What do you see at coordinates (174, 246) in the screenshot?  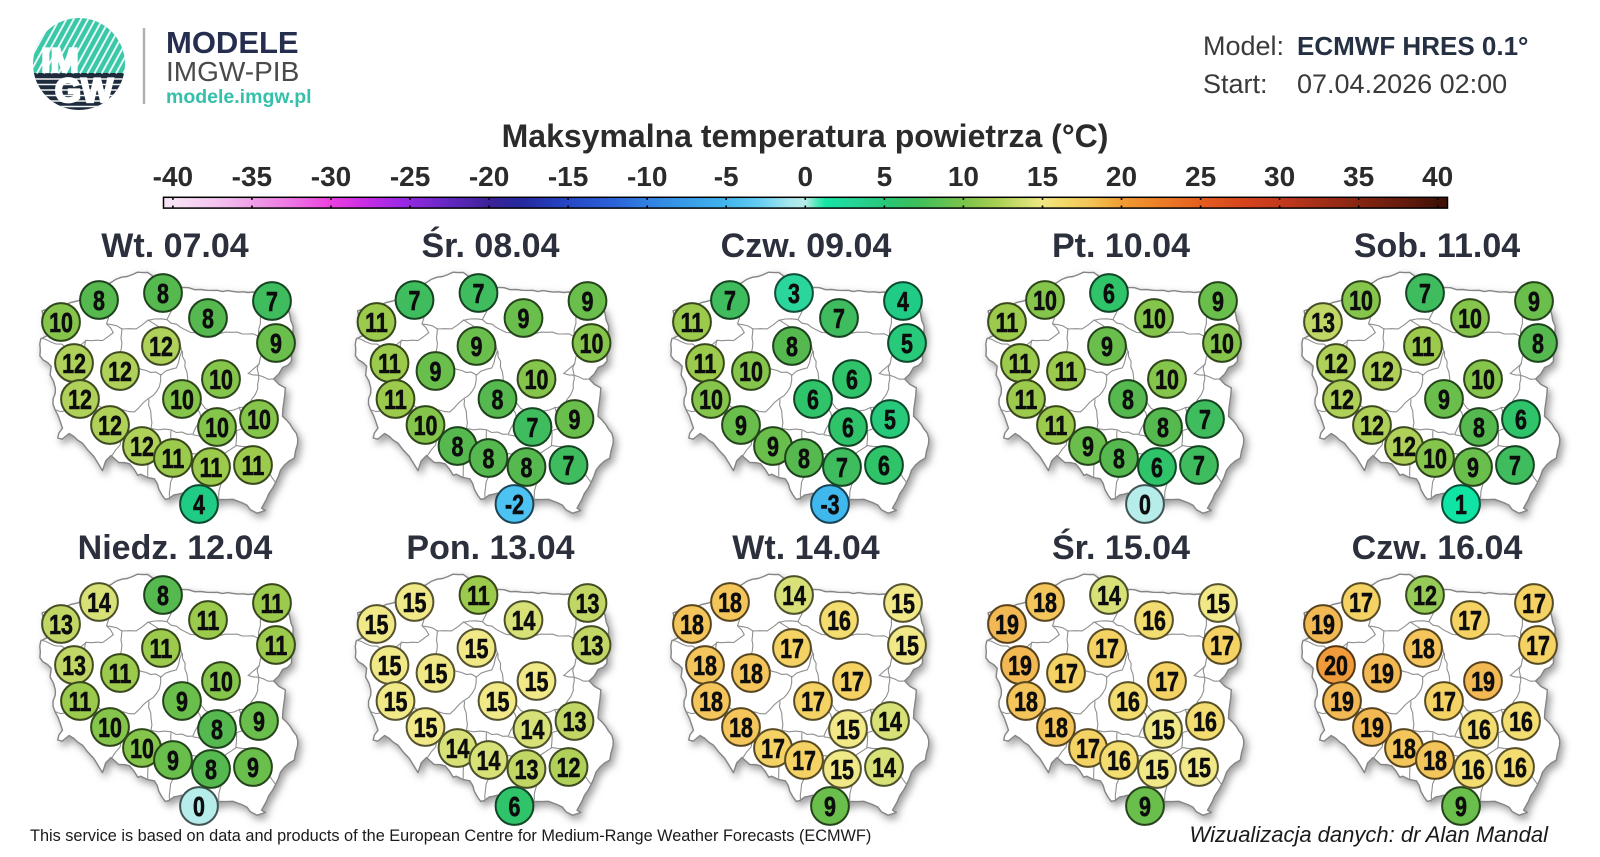 I see `svg-text: Wt. 07.04` at bounding box center [174, 246].